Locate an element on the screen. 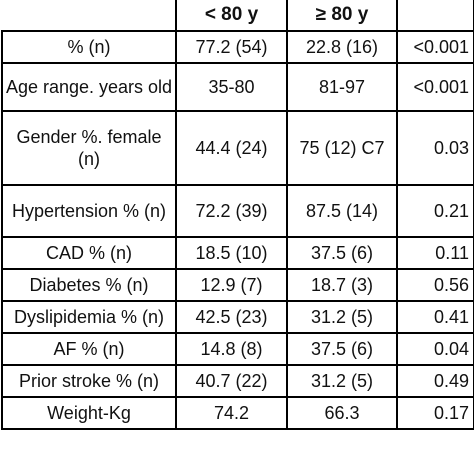  table-row: Weight-Kg 74.2 66.3 0.17 is located at coordinates (237, 413).